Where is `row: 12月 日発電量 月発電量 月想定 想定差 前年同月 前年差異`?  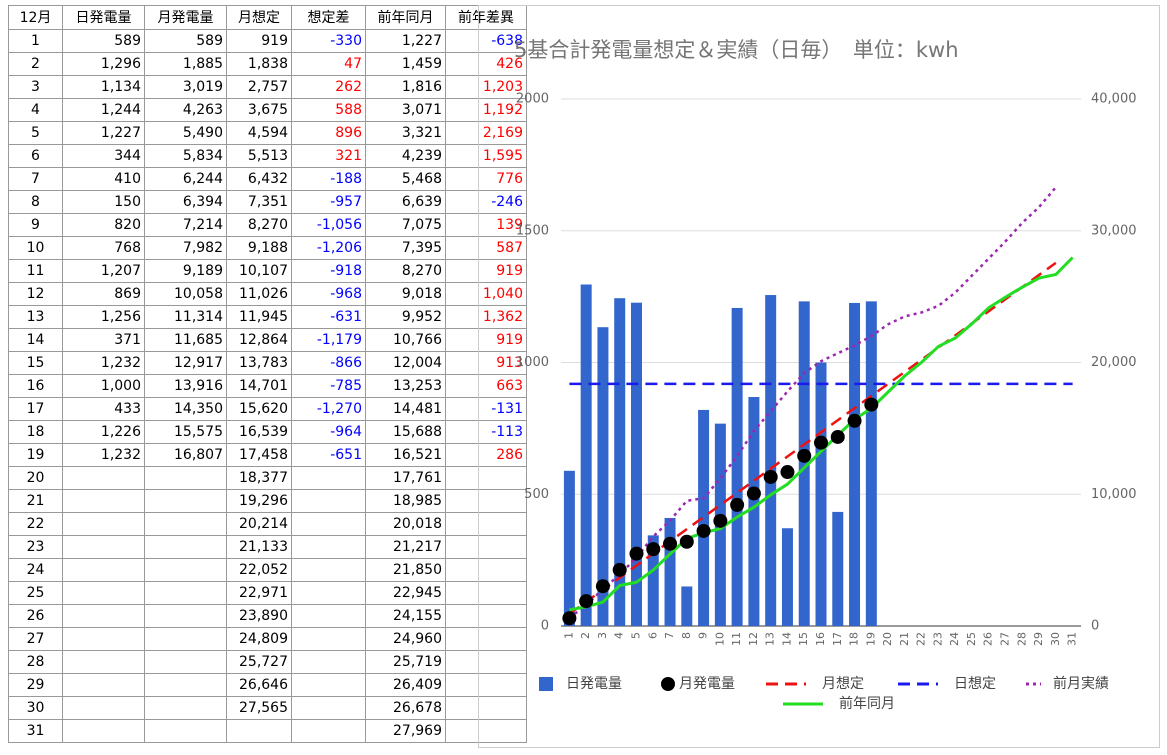
row: 12月 日発電量 月発電量 月想定 想定差 前年同月 前年差異 is located at coordinates (267, 17).